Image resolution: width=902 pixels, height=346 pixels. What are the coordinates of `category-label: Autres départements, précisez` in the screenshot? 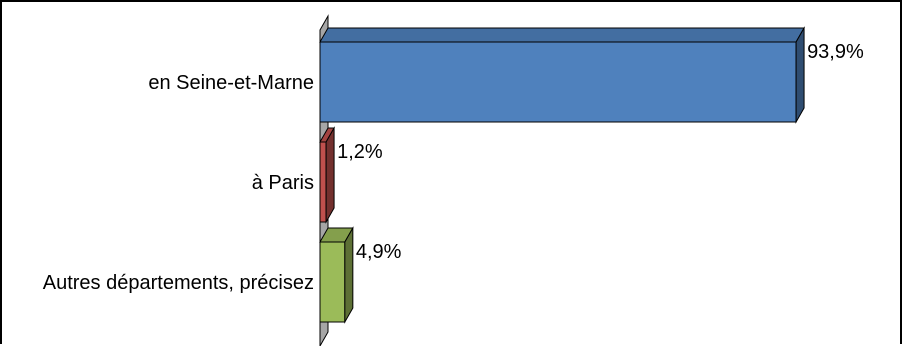 It's located at (178, 283).